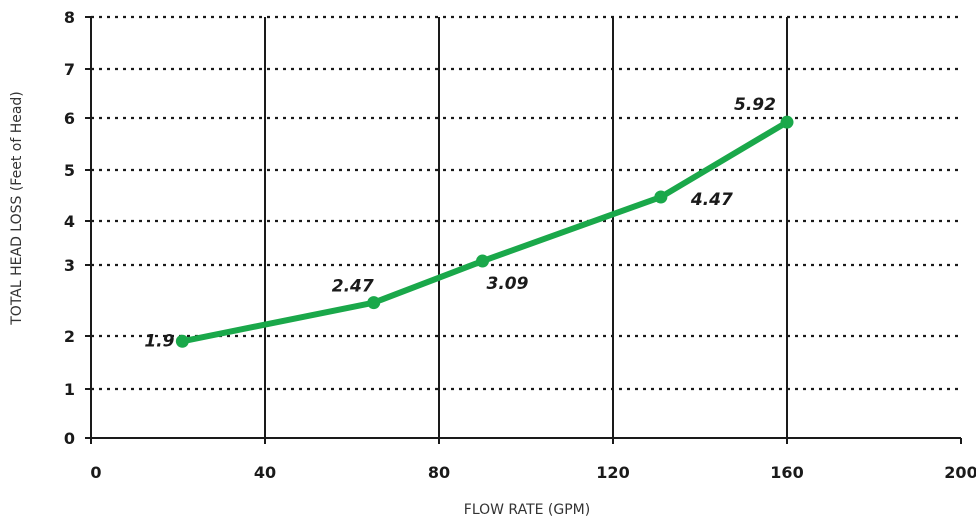 This screenshot has width=976, height=519. I want to click on data-label-3.09: 3.09, so click(508, 284).